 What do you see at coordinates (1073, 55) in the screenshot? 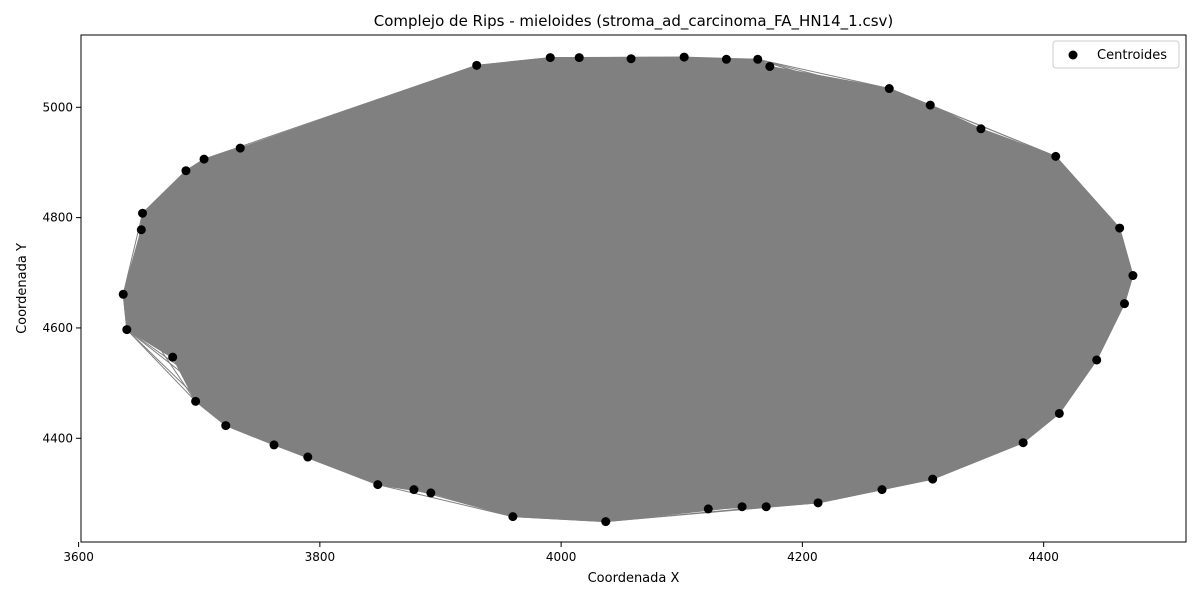
I see `legend-marker-centroides` at bounding box center [1073, 55].